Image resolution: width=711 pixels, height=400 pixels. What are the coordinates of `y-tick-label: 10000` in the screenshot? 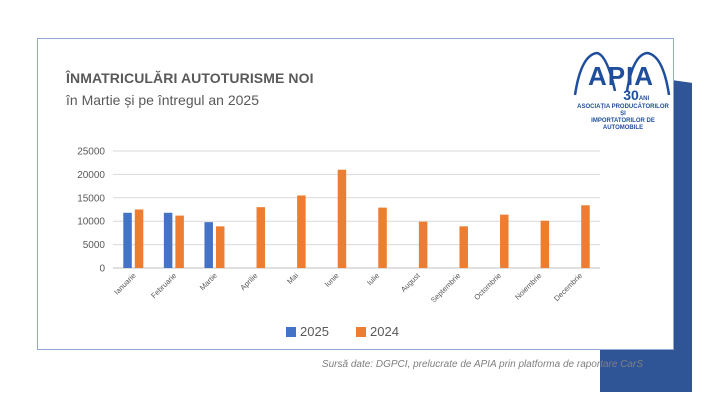 It's located at (91, 222).